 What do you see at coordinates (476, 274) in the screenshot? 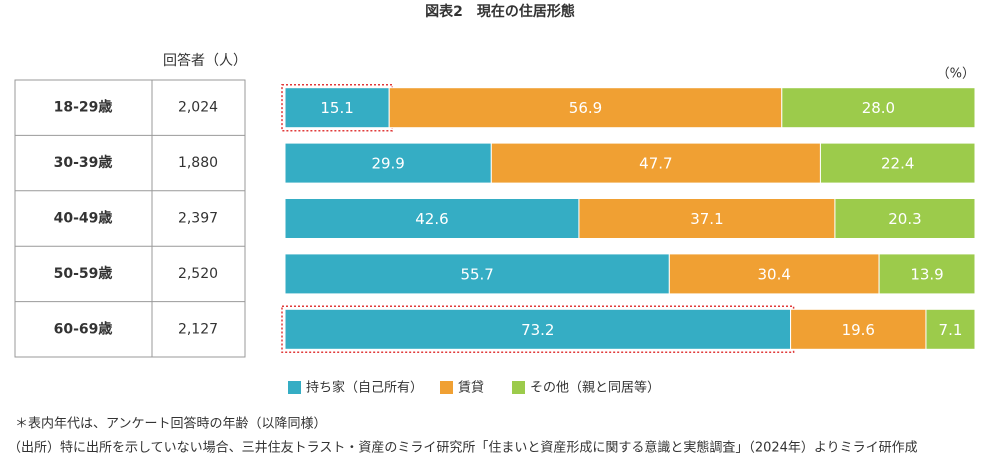
I see `value-label: 55.7` at bounding box center [476, 274].